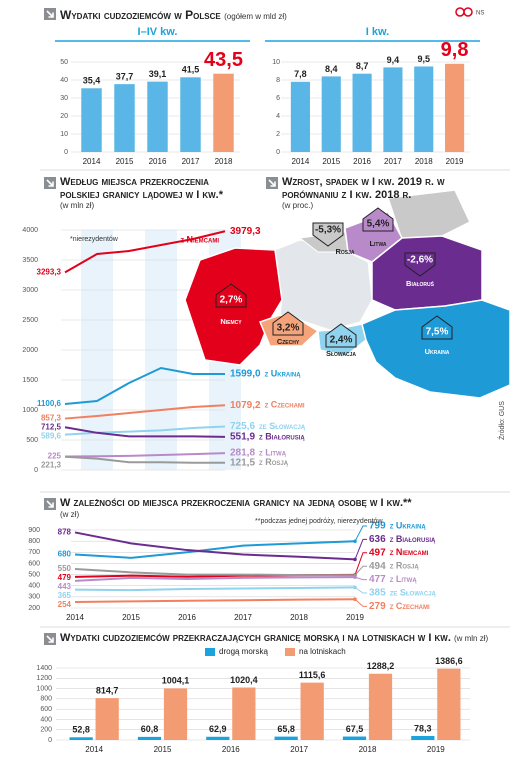 Image resolution: width=518 pixels, height=760 pixels. I want to click on y-tick-label: 1500, so click(30, 380).